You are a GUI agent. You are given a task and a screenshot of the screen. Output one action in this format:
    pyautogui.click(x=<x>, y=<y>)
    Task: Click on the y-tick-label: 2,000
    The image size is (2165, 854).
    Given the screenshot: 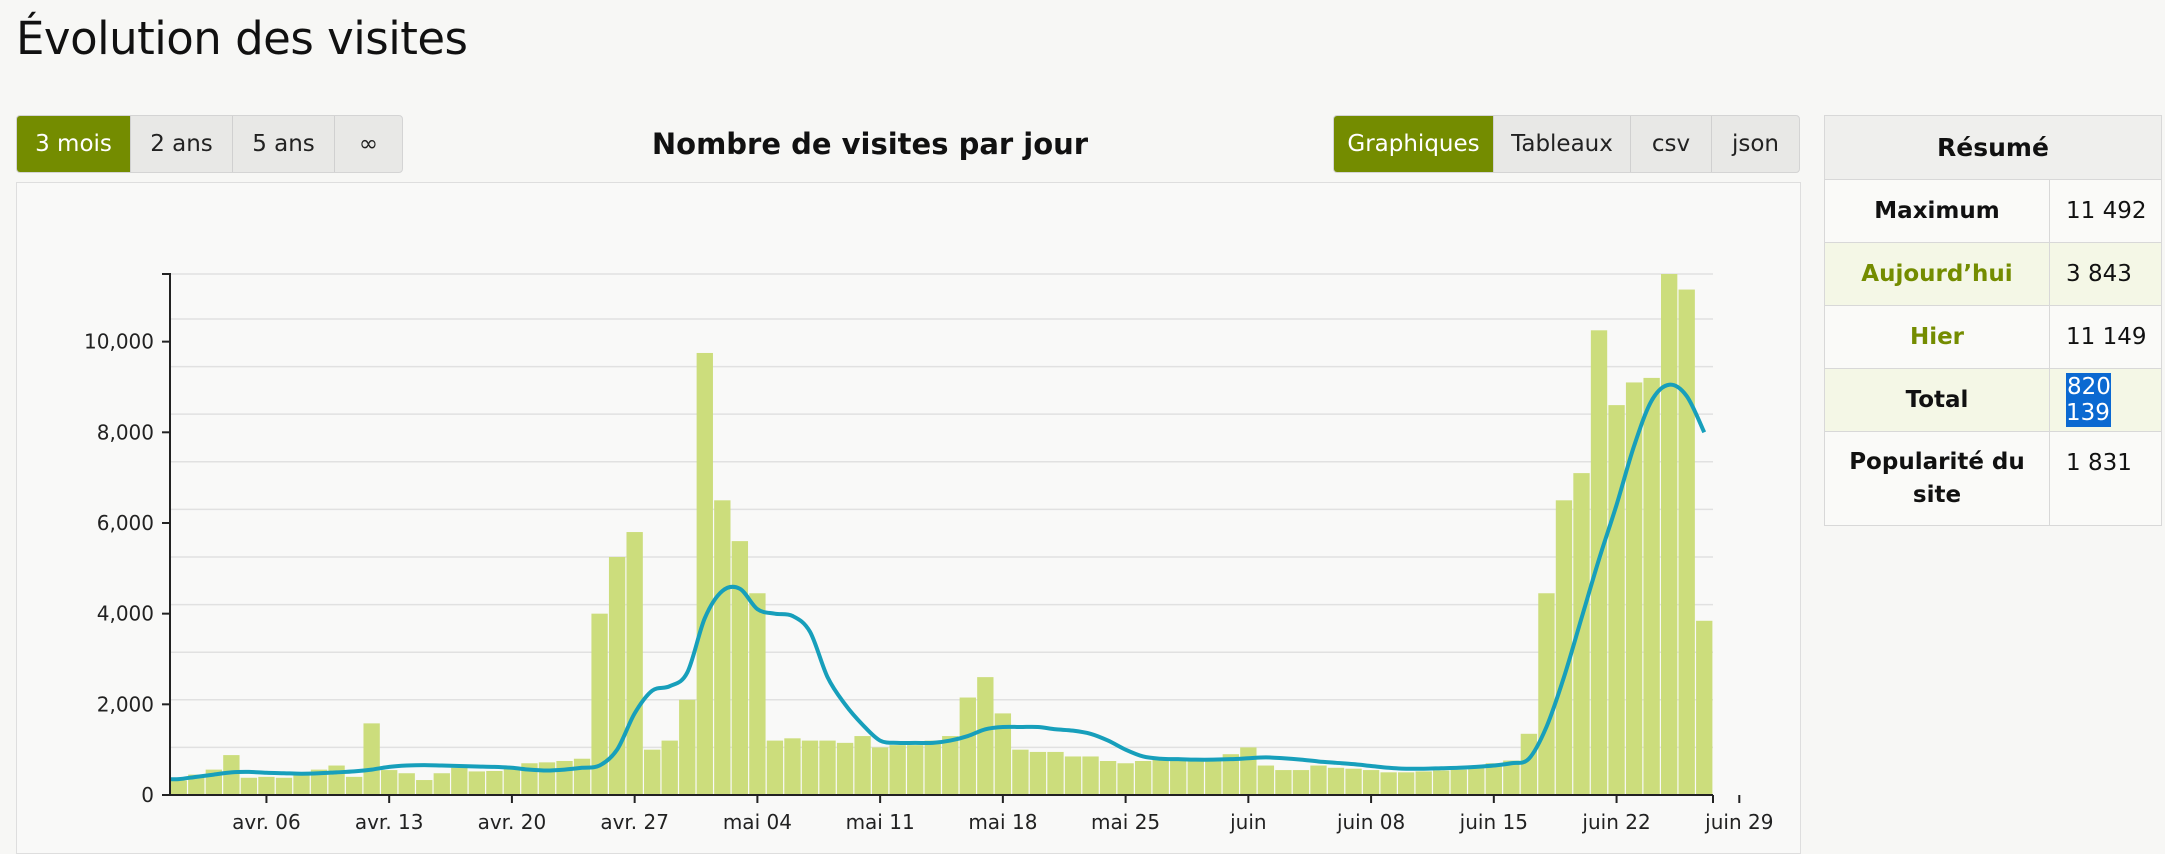 What is the action you would take?
    pyautogui.click(x=125, y=704)
    